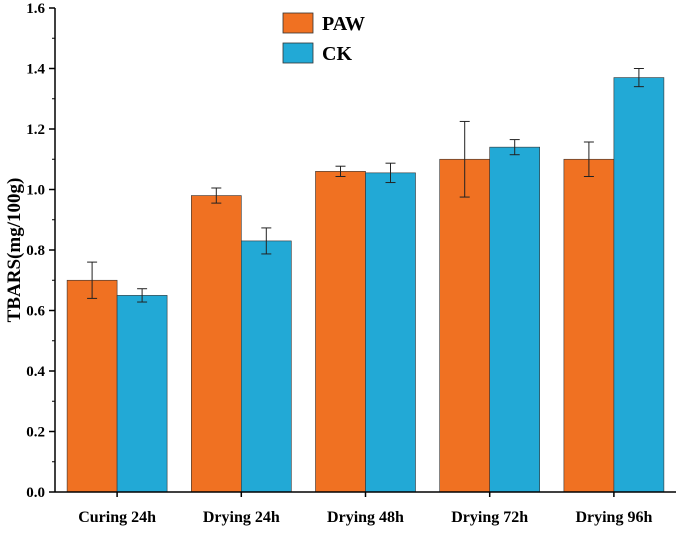 This screenshot has width=677, height=537. Describe the element at coordinates (613, 517) in the screenshot. I see `x-tick-label: Drying 96h` at that location.